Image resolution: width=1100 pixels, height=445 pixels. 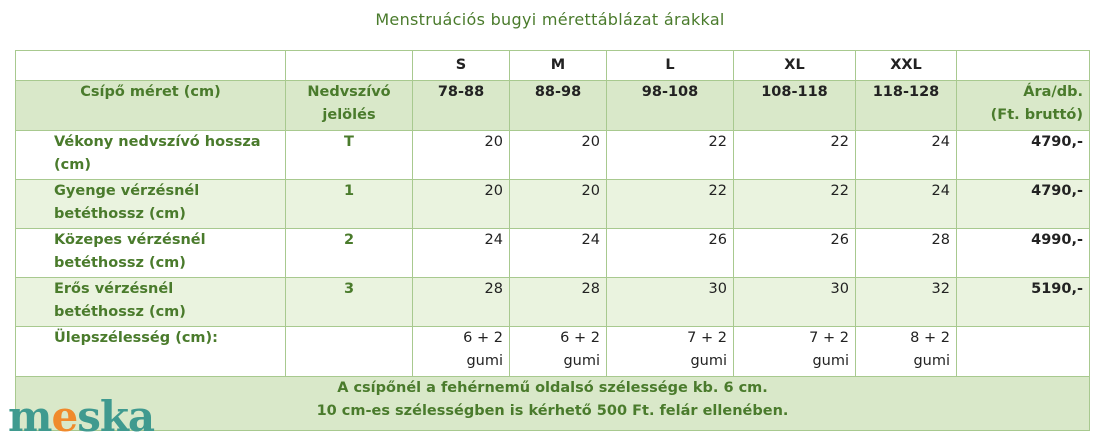 What do you see at coordinates (558, 65) in the screenshot?
I see `size-m: M` at bounding box center [558, 65].